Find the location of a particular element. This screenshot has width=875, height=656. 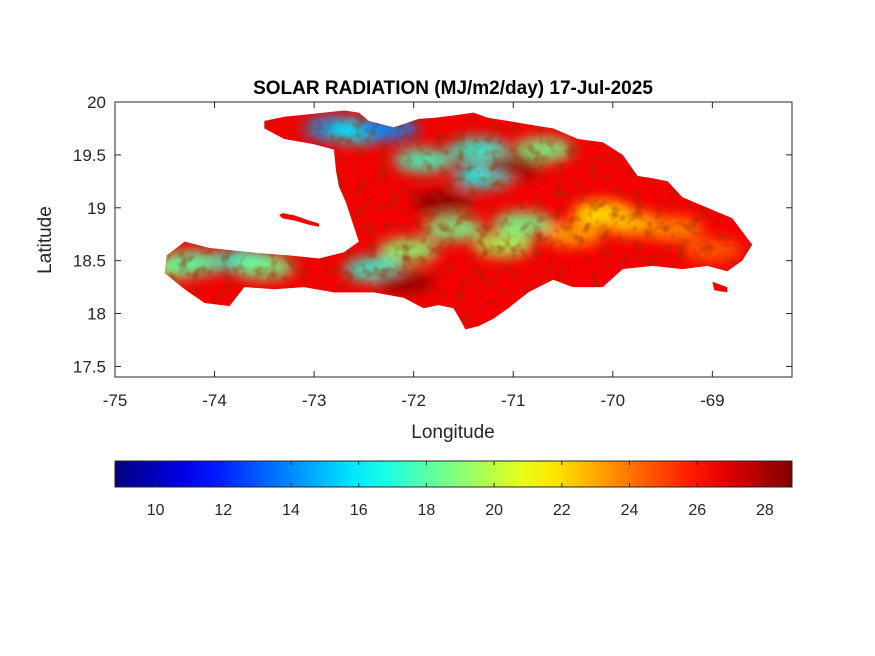

colorbar-tick-label: 20 is located at coordinates (494, 510).